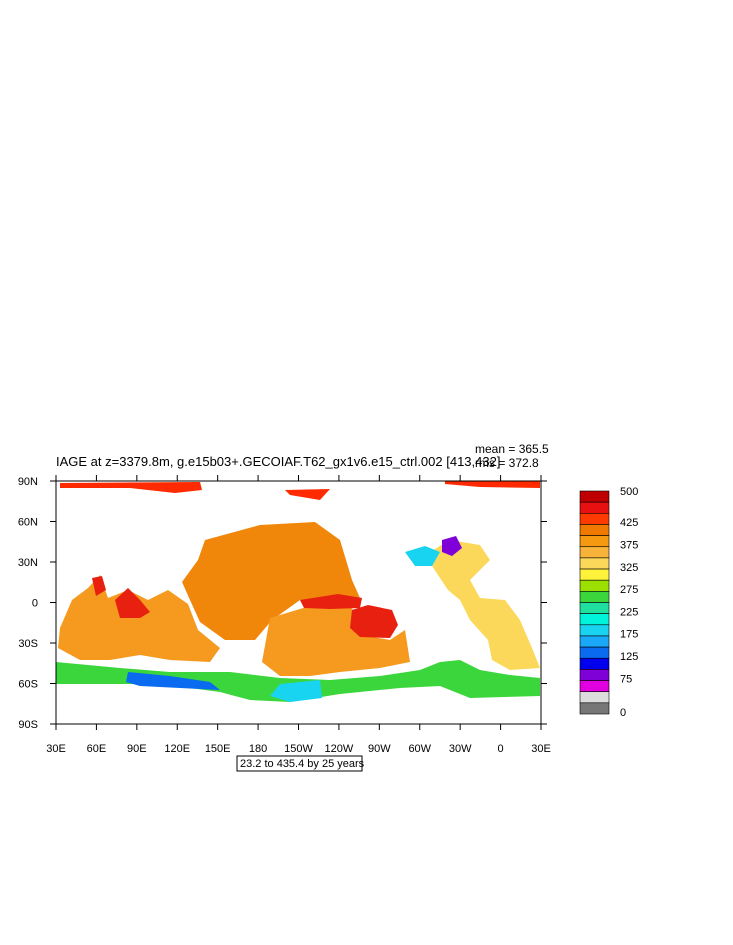  I want to click on colorbar-label: 75, so click(626, 679).